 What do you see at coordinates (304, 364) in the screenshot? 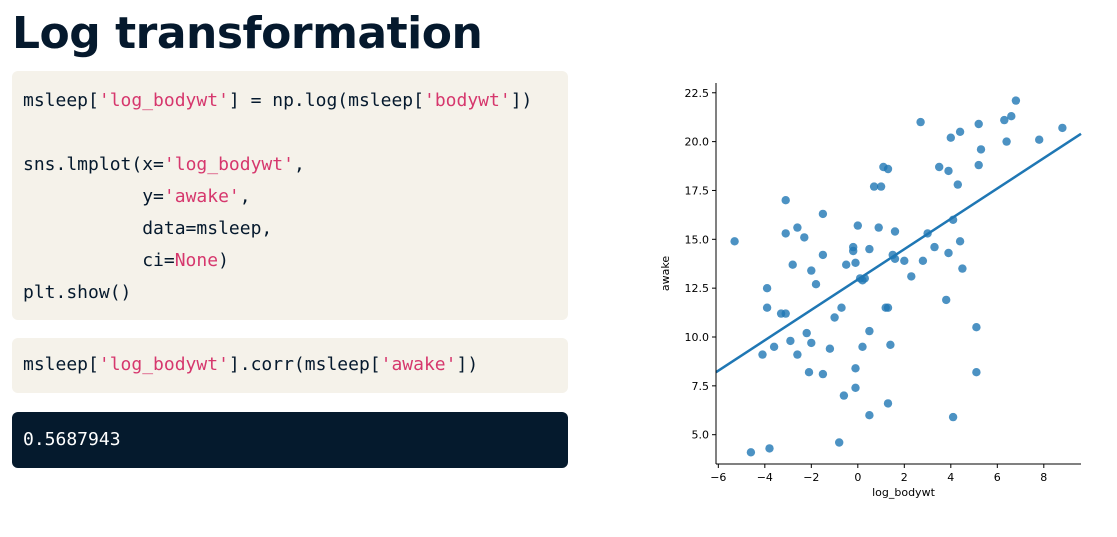
I see `code-text: ].corr(msleep[` at bounding box center [304, 364].